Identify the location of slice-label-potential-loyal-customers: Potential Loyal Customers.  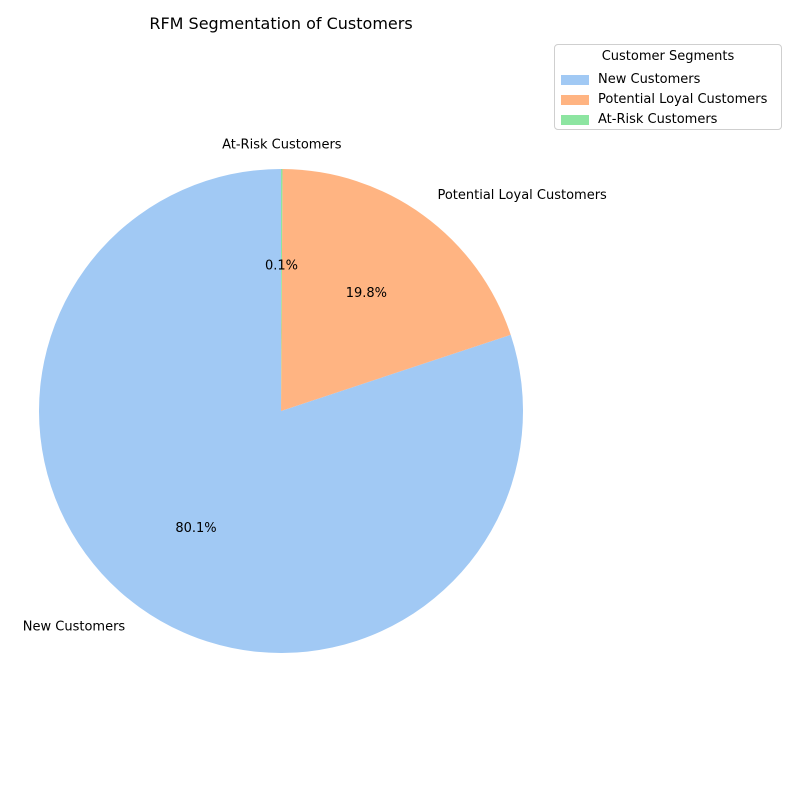
(522, 195).